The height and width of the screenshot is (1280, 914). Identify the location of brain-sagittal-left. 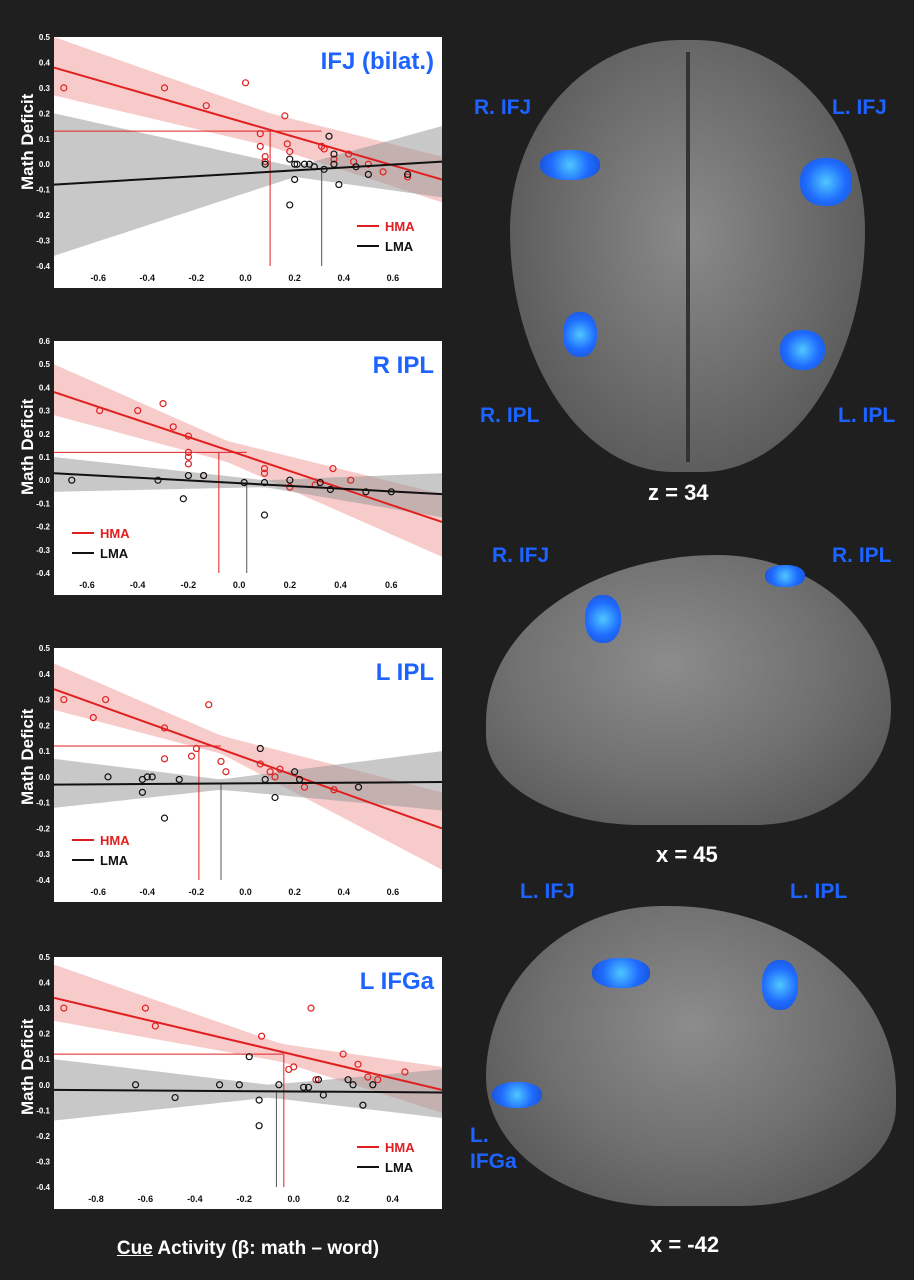
(691, 1056).